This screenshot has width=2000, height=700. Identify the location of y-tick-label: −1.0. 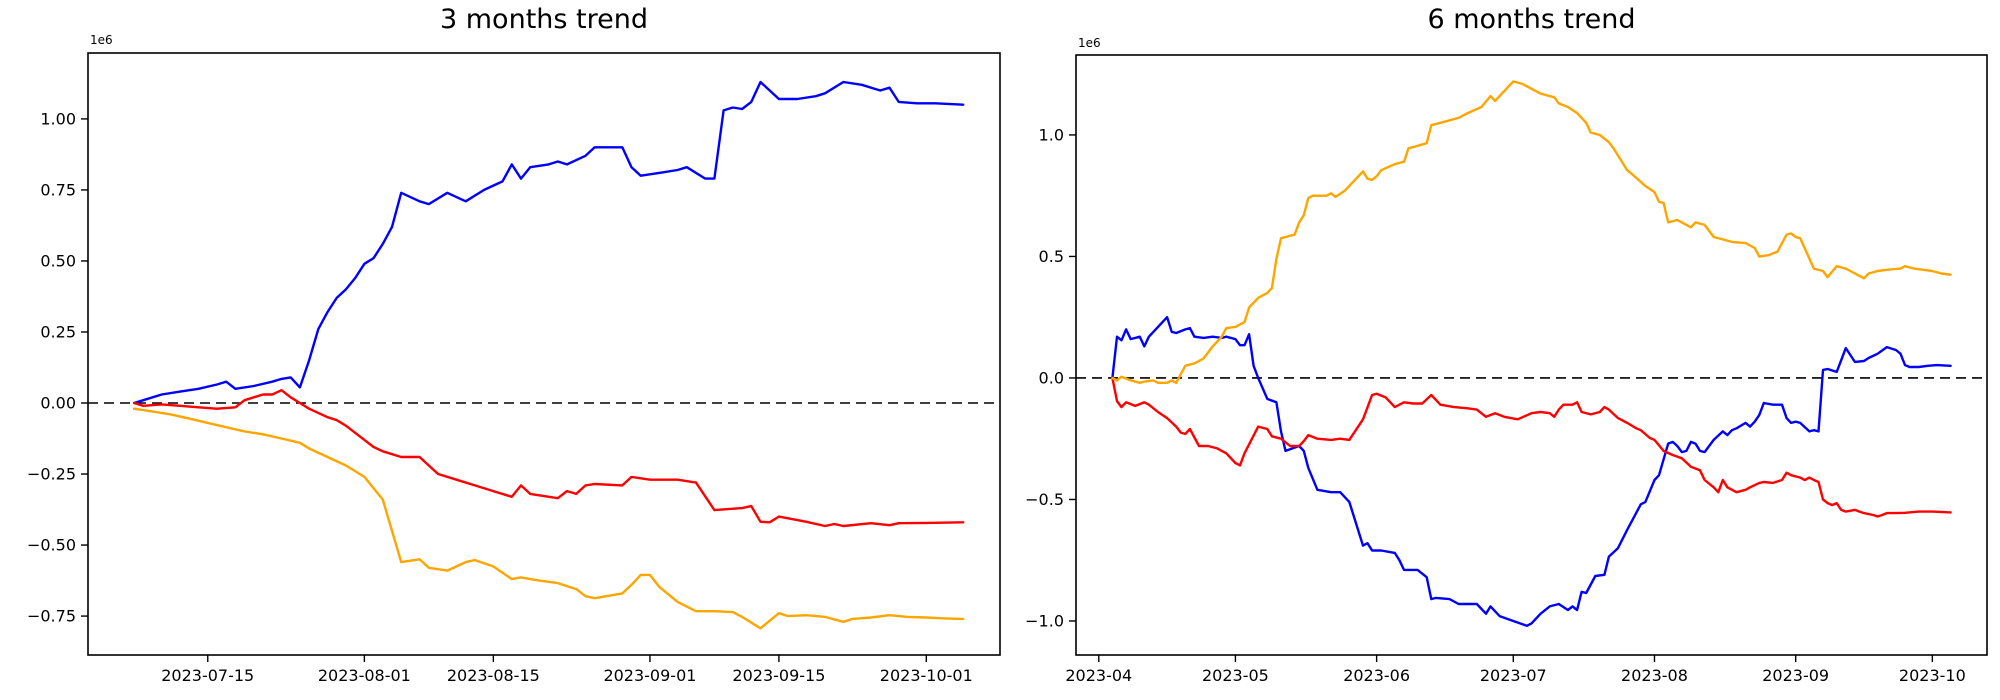
(1044, 620).